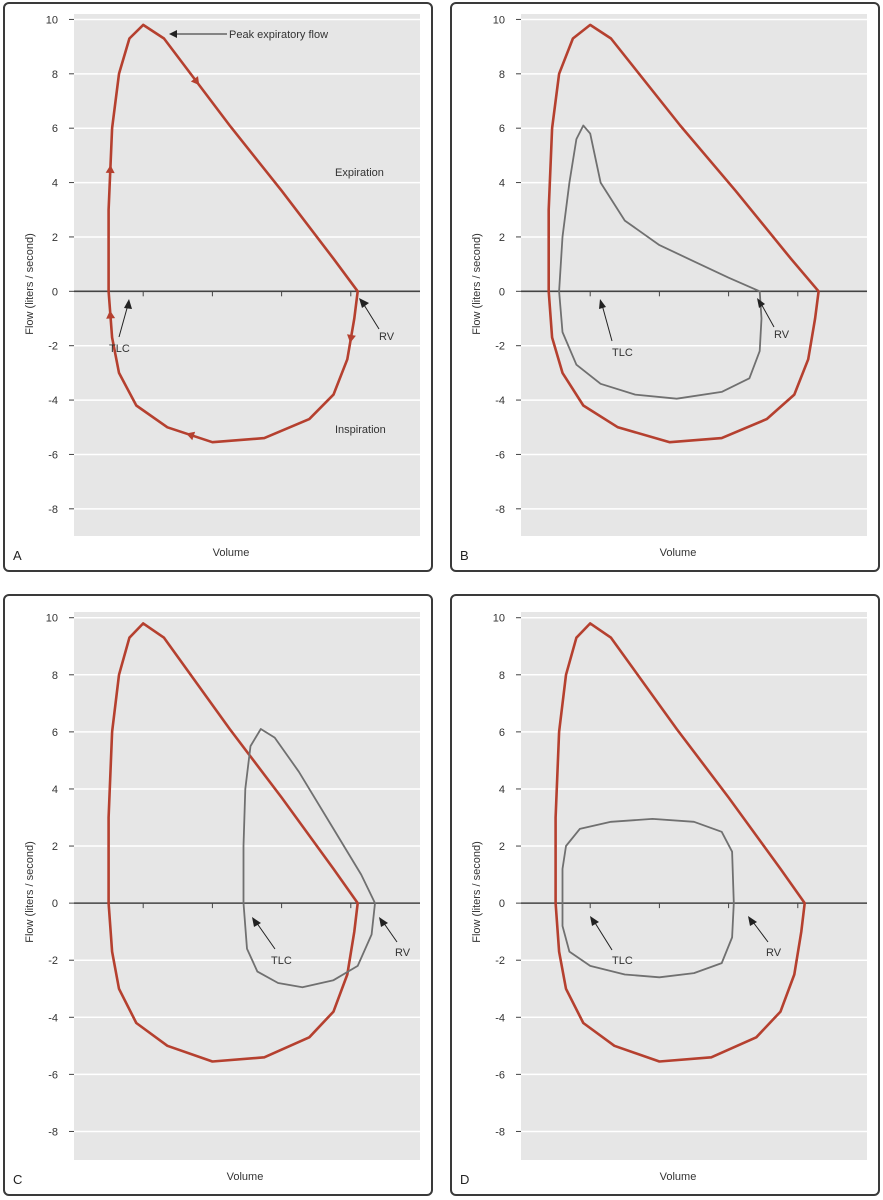 The image size is (883, 1200). What do you see at coordinates (464, 1179) in the screenshot?
I see `panel-letter: D` at bounding box center [464, 1179].